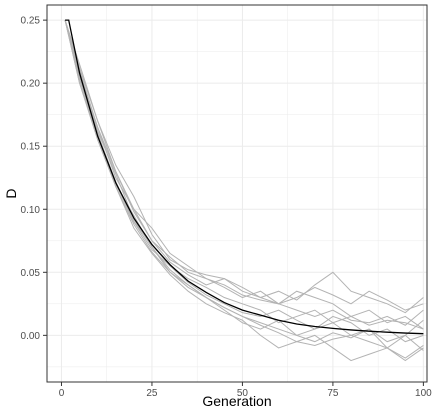 Image resolution: width=432 pixels, height=412 pixels. What do you see at coordinates (31, 336) in the screenshot?
I see `y-tick-label: 0.00` at bounding box center [31, 336].